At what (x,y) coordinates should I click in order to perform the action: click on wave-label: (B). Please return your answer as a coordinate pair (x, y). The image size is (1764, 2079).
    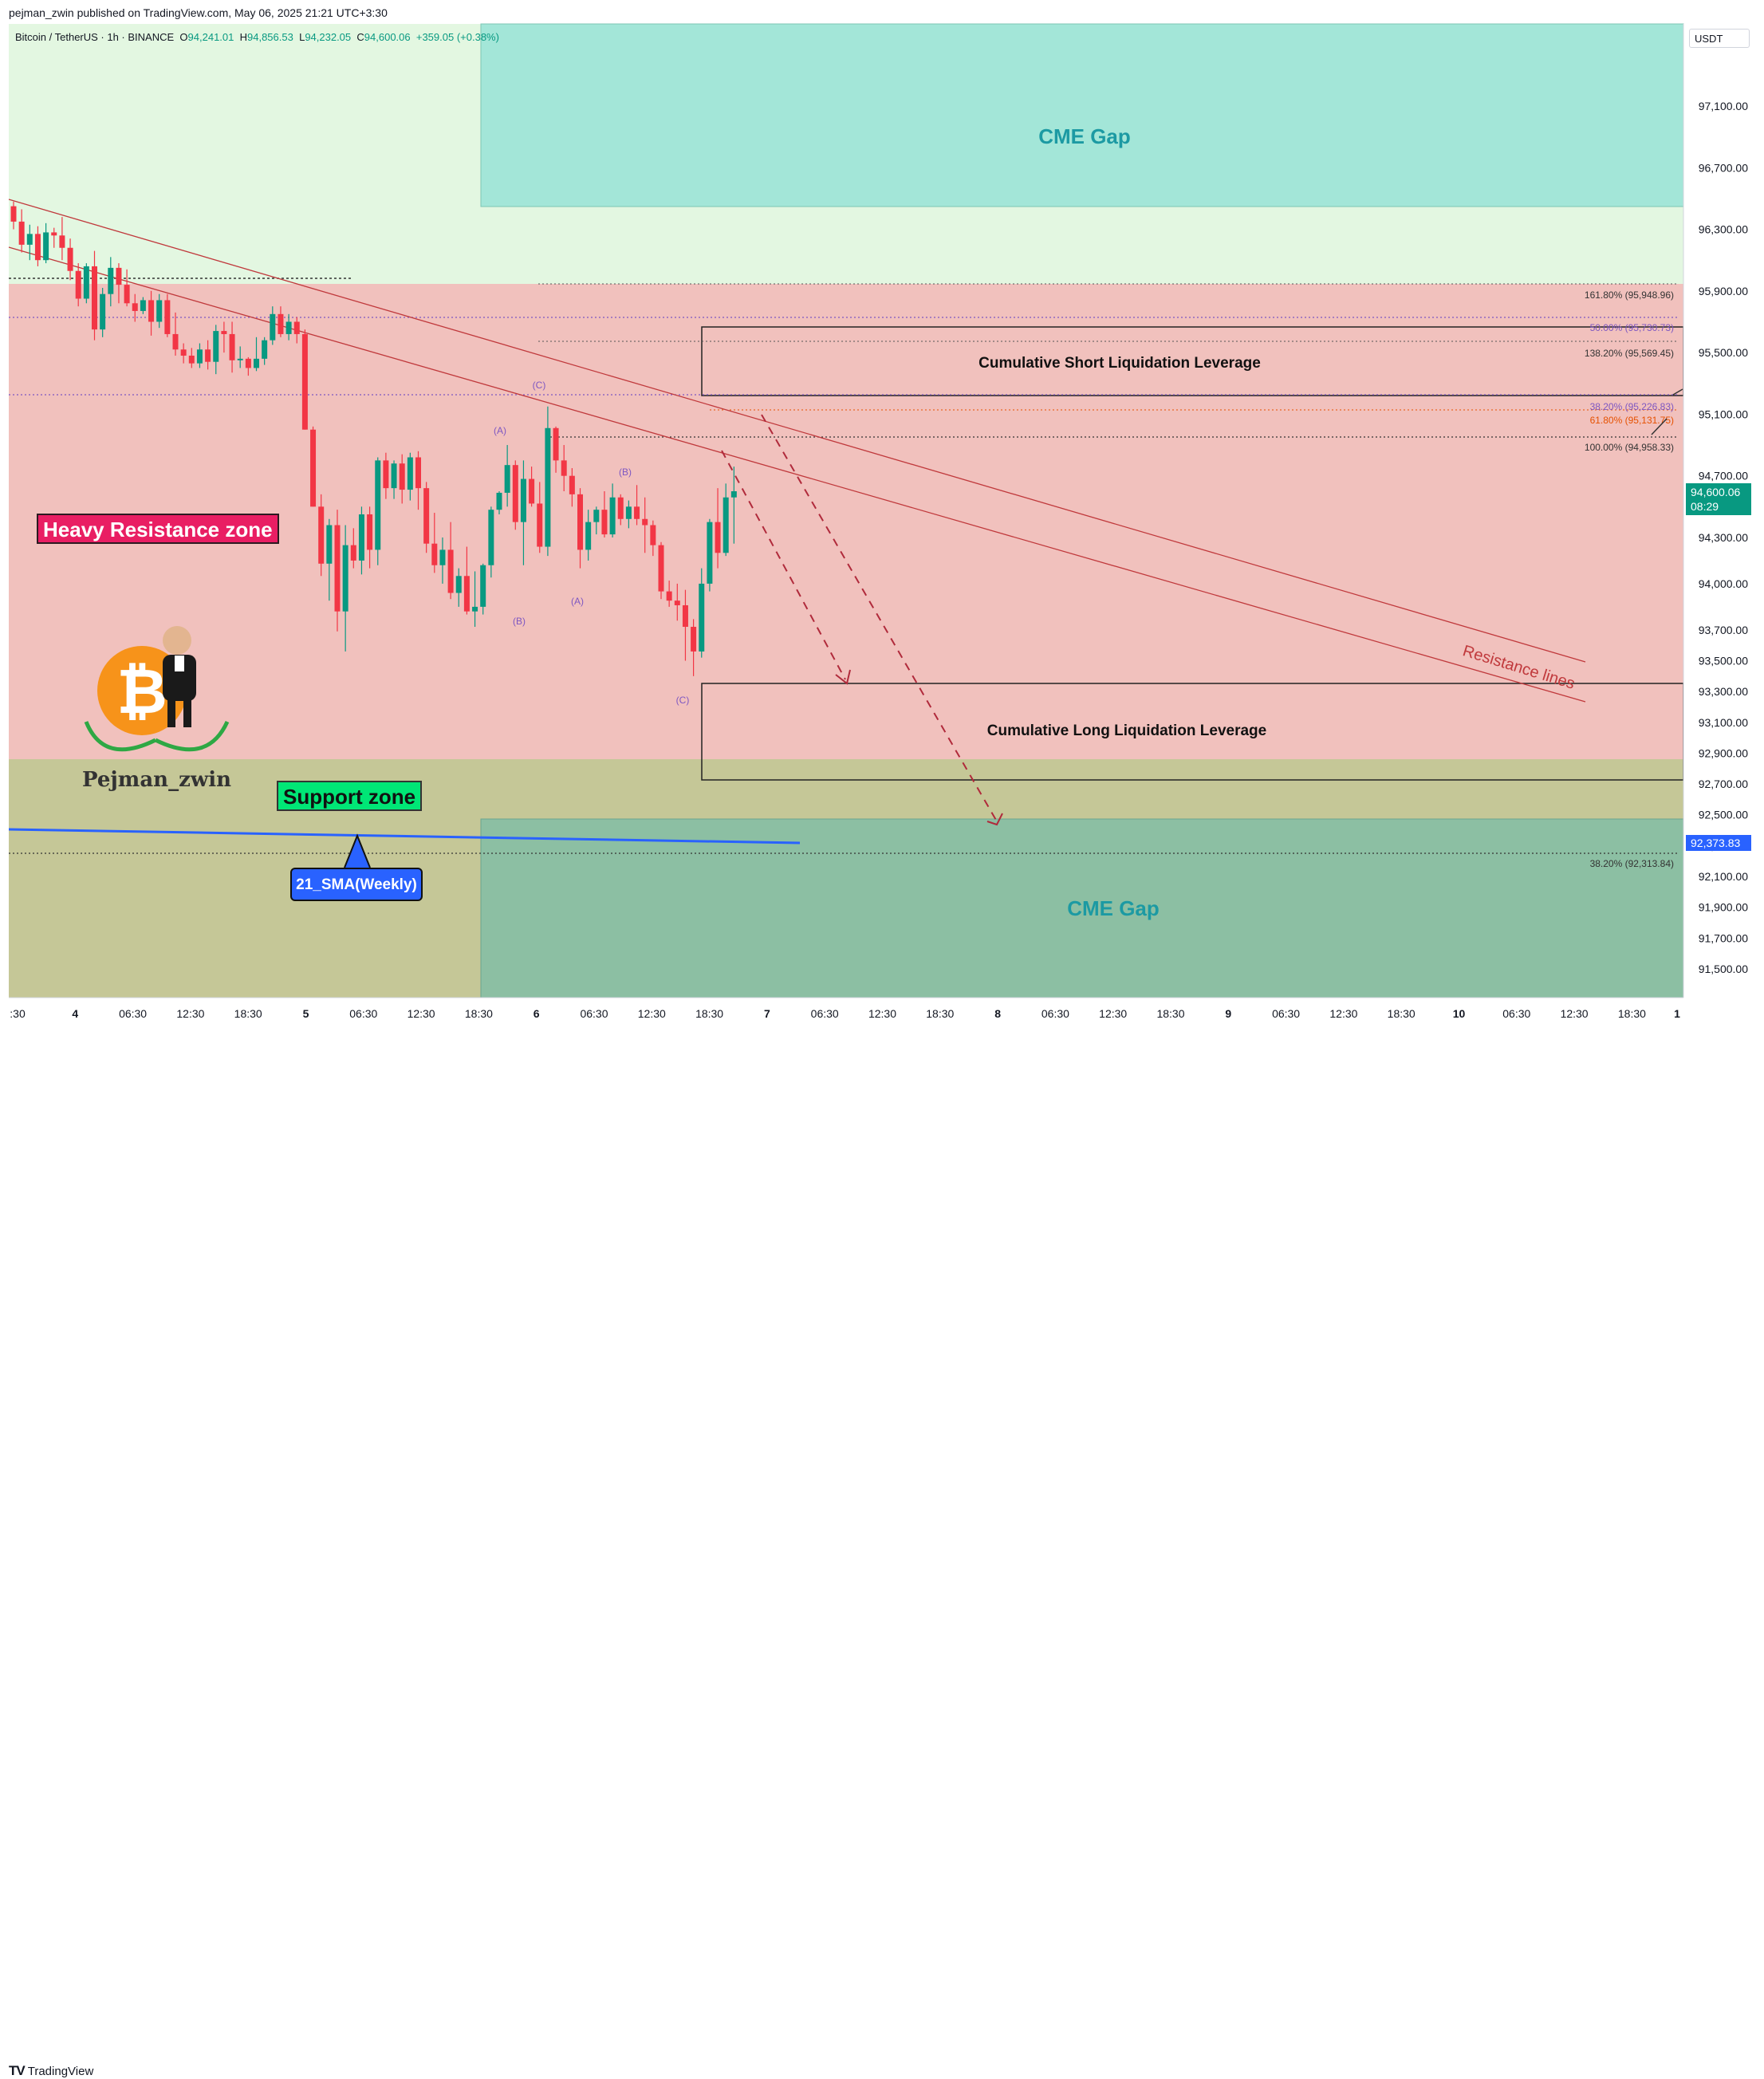
    Looking at the image, I should click on (519, 621).